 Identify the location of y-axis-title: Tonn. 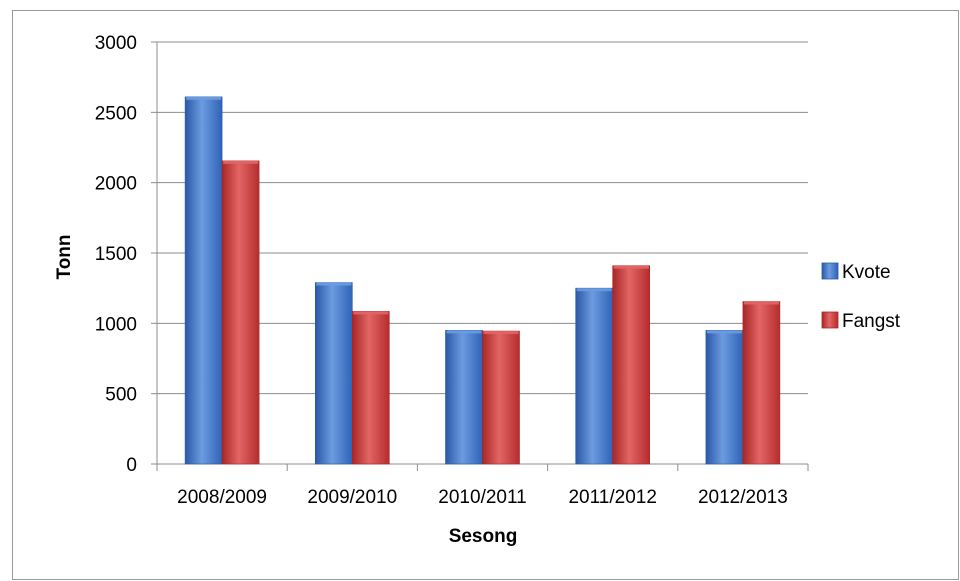
(64, 256).